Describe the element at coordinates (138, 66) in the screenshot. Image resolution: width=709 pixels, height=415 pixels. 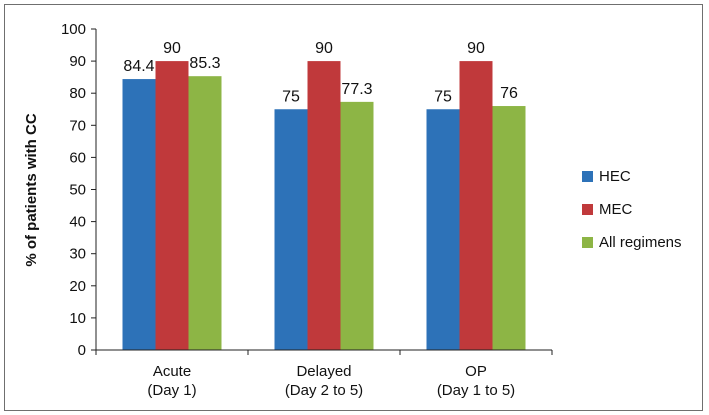
I see `data-label: 84.4` at that location.